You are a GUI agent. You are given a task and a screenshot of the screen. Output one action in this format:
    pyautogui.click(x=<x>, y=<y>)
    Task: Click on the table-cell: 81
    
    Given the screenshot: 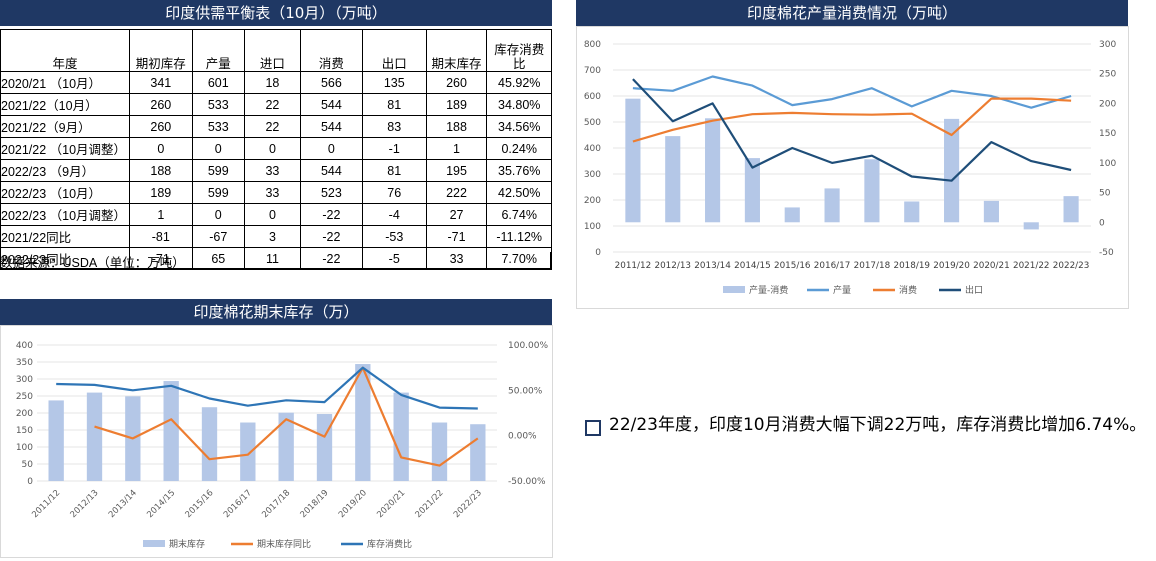 What is the action you would take?
    pyautogui.click(x=394, y=104)
    